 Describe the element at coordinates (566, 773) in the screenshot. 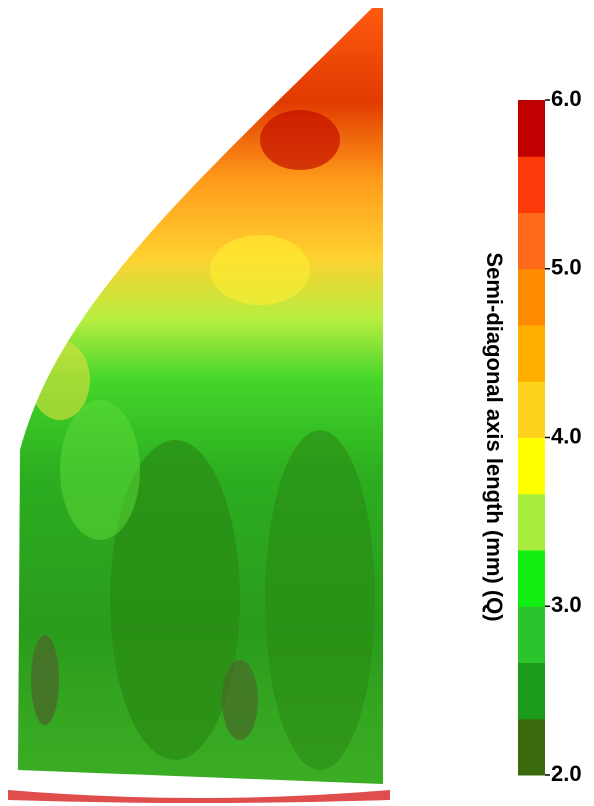

I see `colorbar-tick-label: 2.0` at that location.